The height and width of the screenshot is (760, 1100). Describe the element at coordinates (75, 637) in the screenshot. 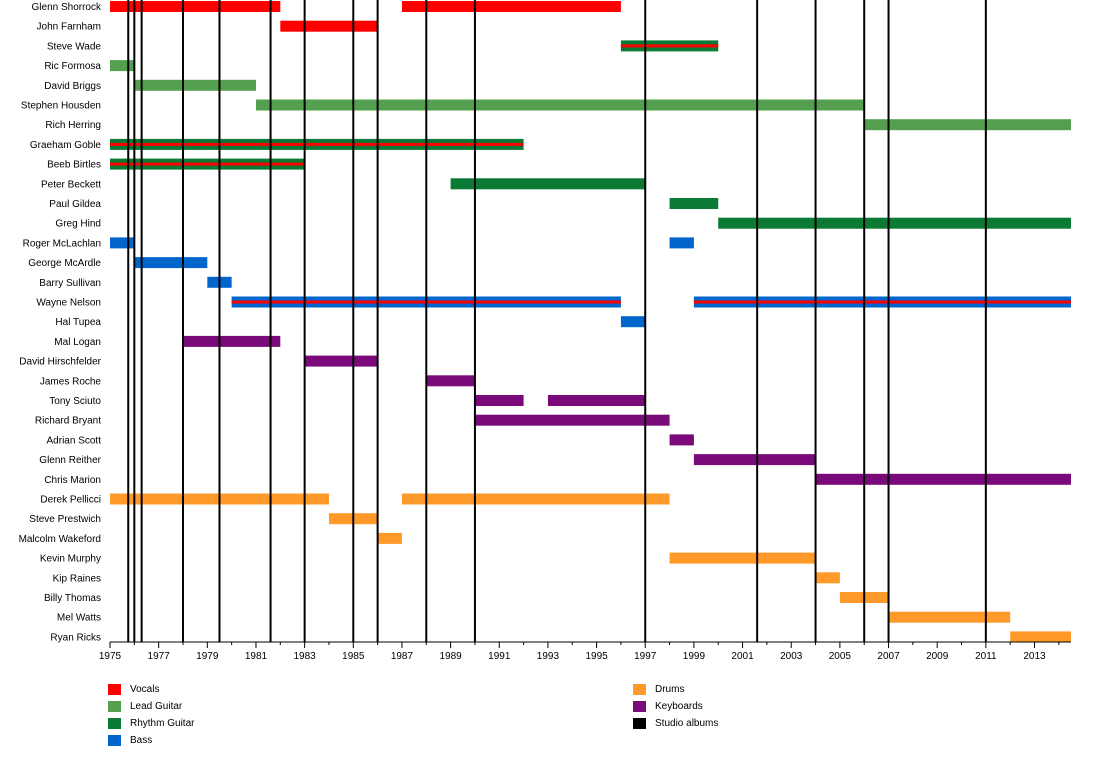

I see `member-label: Ryan Ricks` at that location.